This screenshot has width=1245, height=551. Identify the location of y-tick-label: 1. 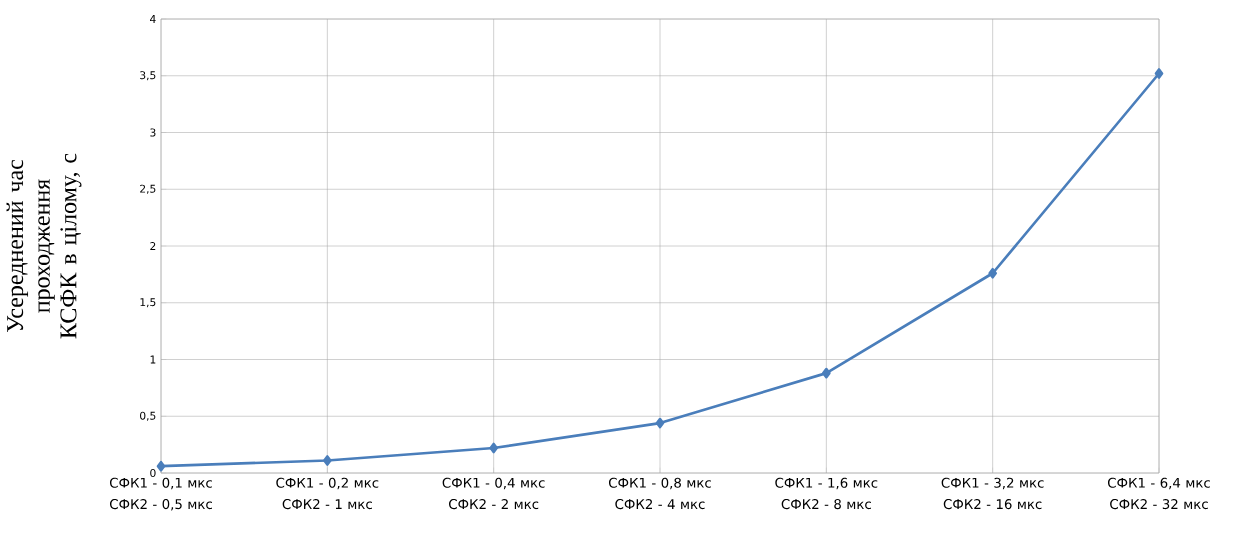
(153, 359).